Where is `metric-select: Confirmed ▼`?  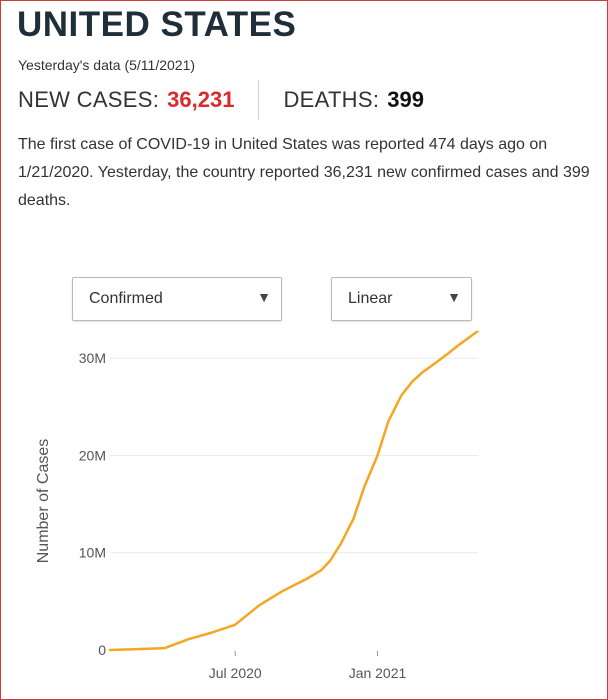 metric-select: Confirmed ▼ is located at coordinates (177, 299).